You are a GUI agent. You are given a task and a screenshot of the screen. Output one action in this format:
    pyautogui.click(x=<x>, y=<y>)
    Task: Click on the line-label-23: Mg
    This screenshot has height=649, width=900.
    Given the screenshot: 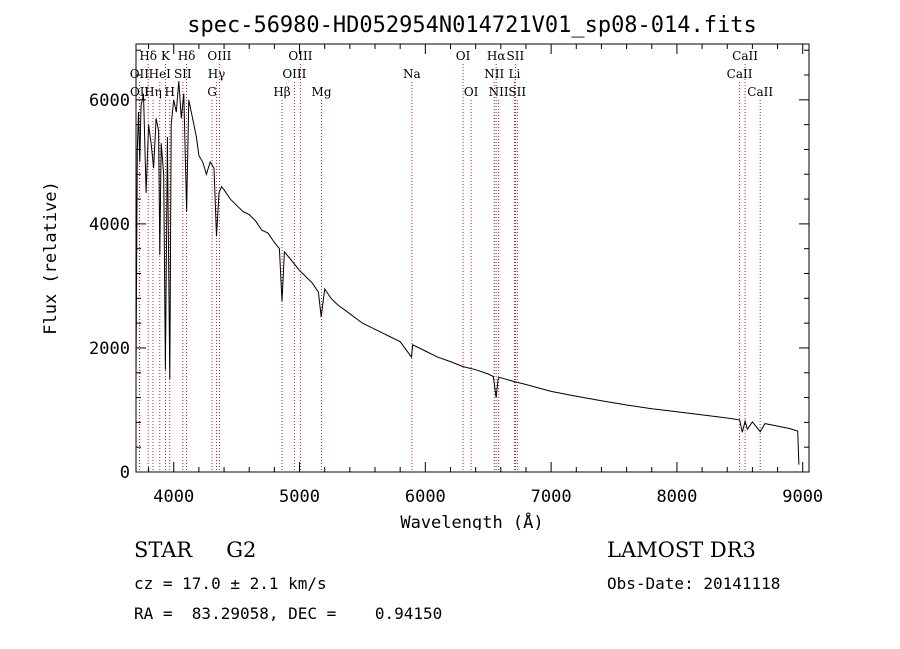 What is the action you would take?
    pyautogui.click(x=322, y=92)
    